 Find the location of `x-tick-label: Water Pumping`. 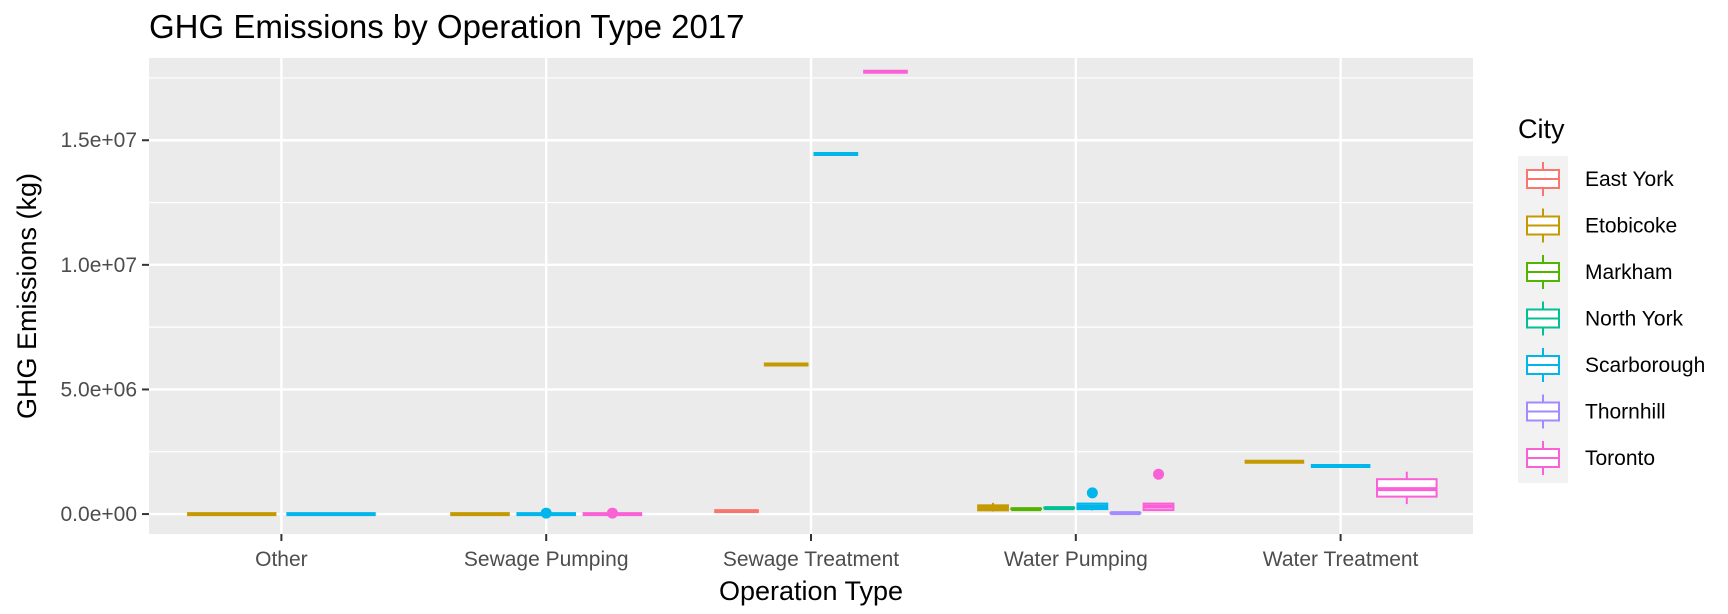

x-tick-label: Water Pumping is located at coordinates (1076, 559).